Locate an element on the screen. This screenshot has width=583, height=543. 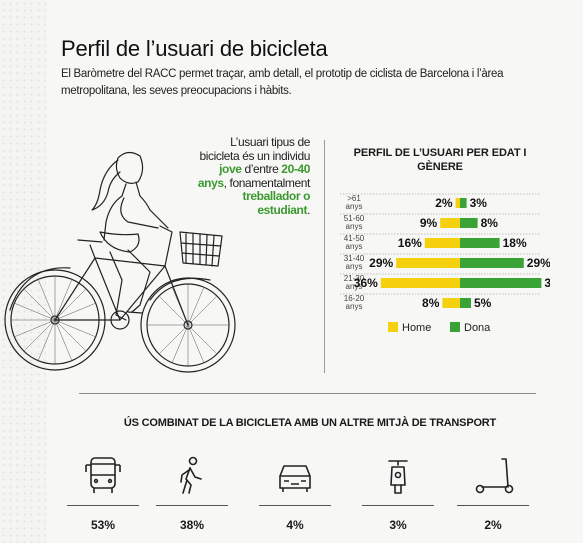
usage-value-walk: 38% is located at coordinates (192, 525).